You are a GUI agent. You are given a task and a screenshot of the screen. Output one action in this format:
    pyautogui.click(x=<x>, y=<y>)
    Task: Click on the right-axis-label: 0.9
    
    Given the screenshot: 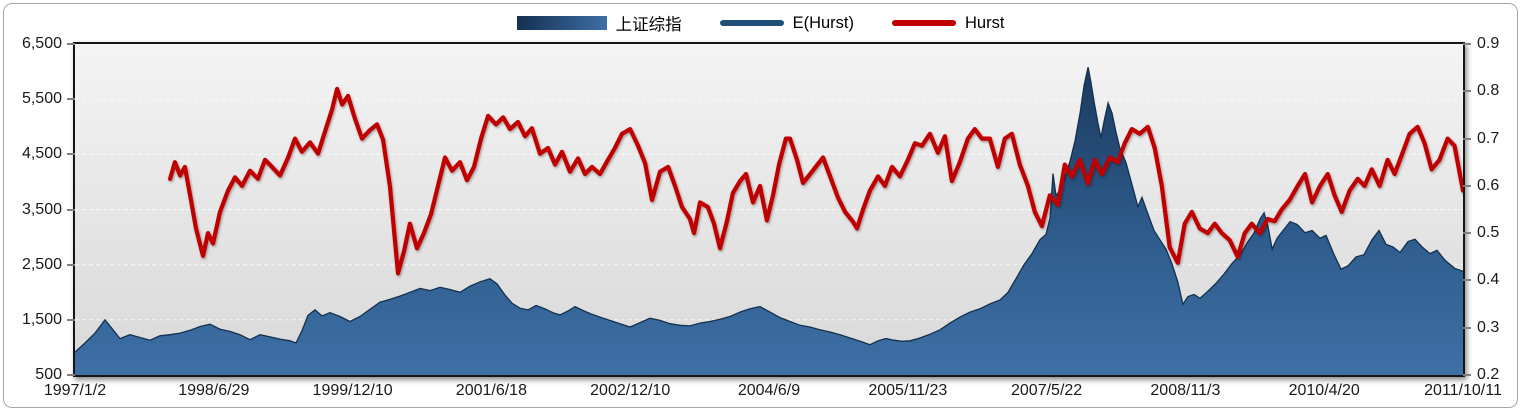 What is the action you would take?
    pyautogui.click(x=1488, y=43)
    